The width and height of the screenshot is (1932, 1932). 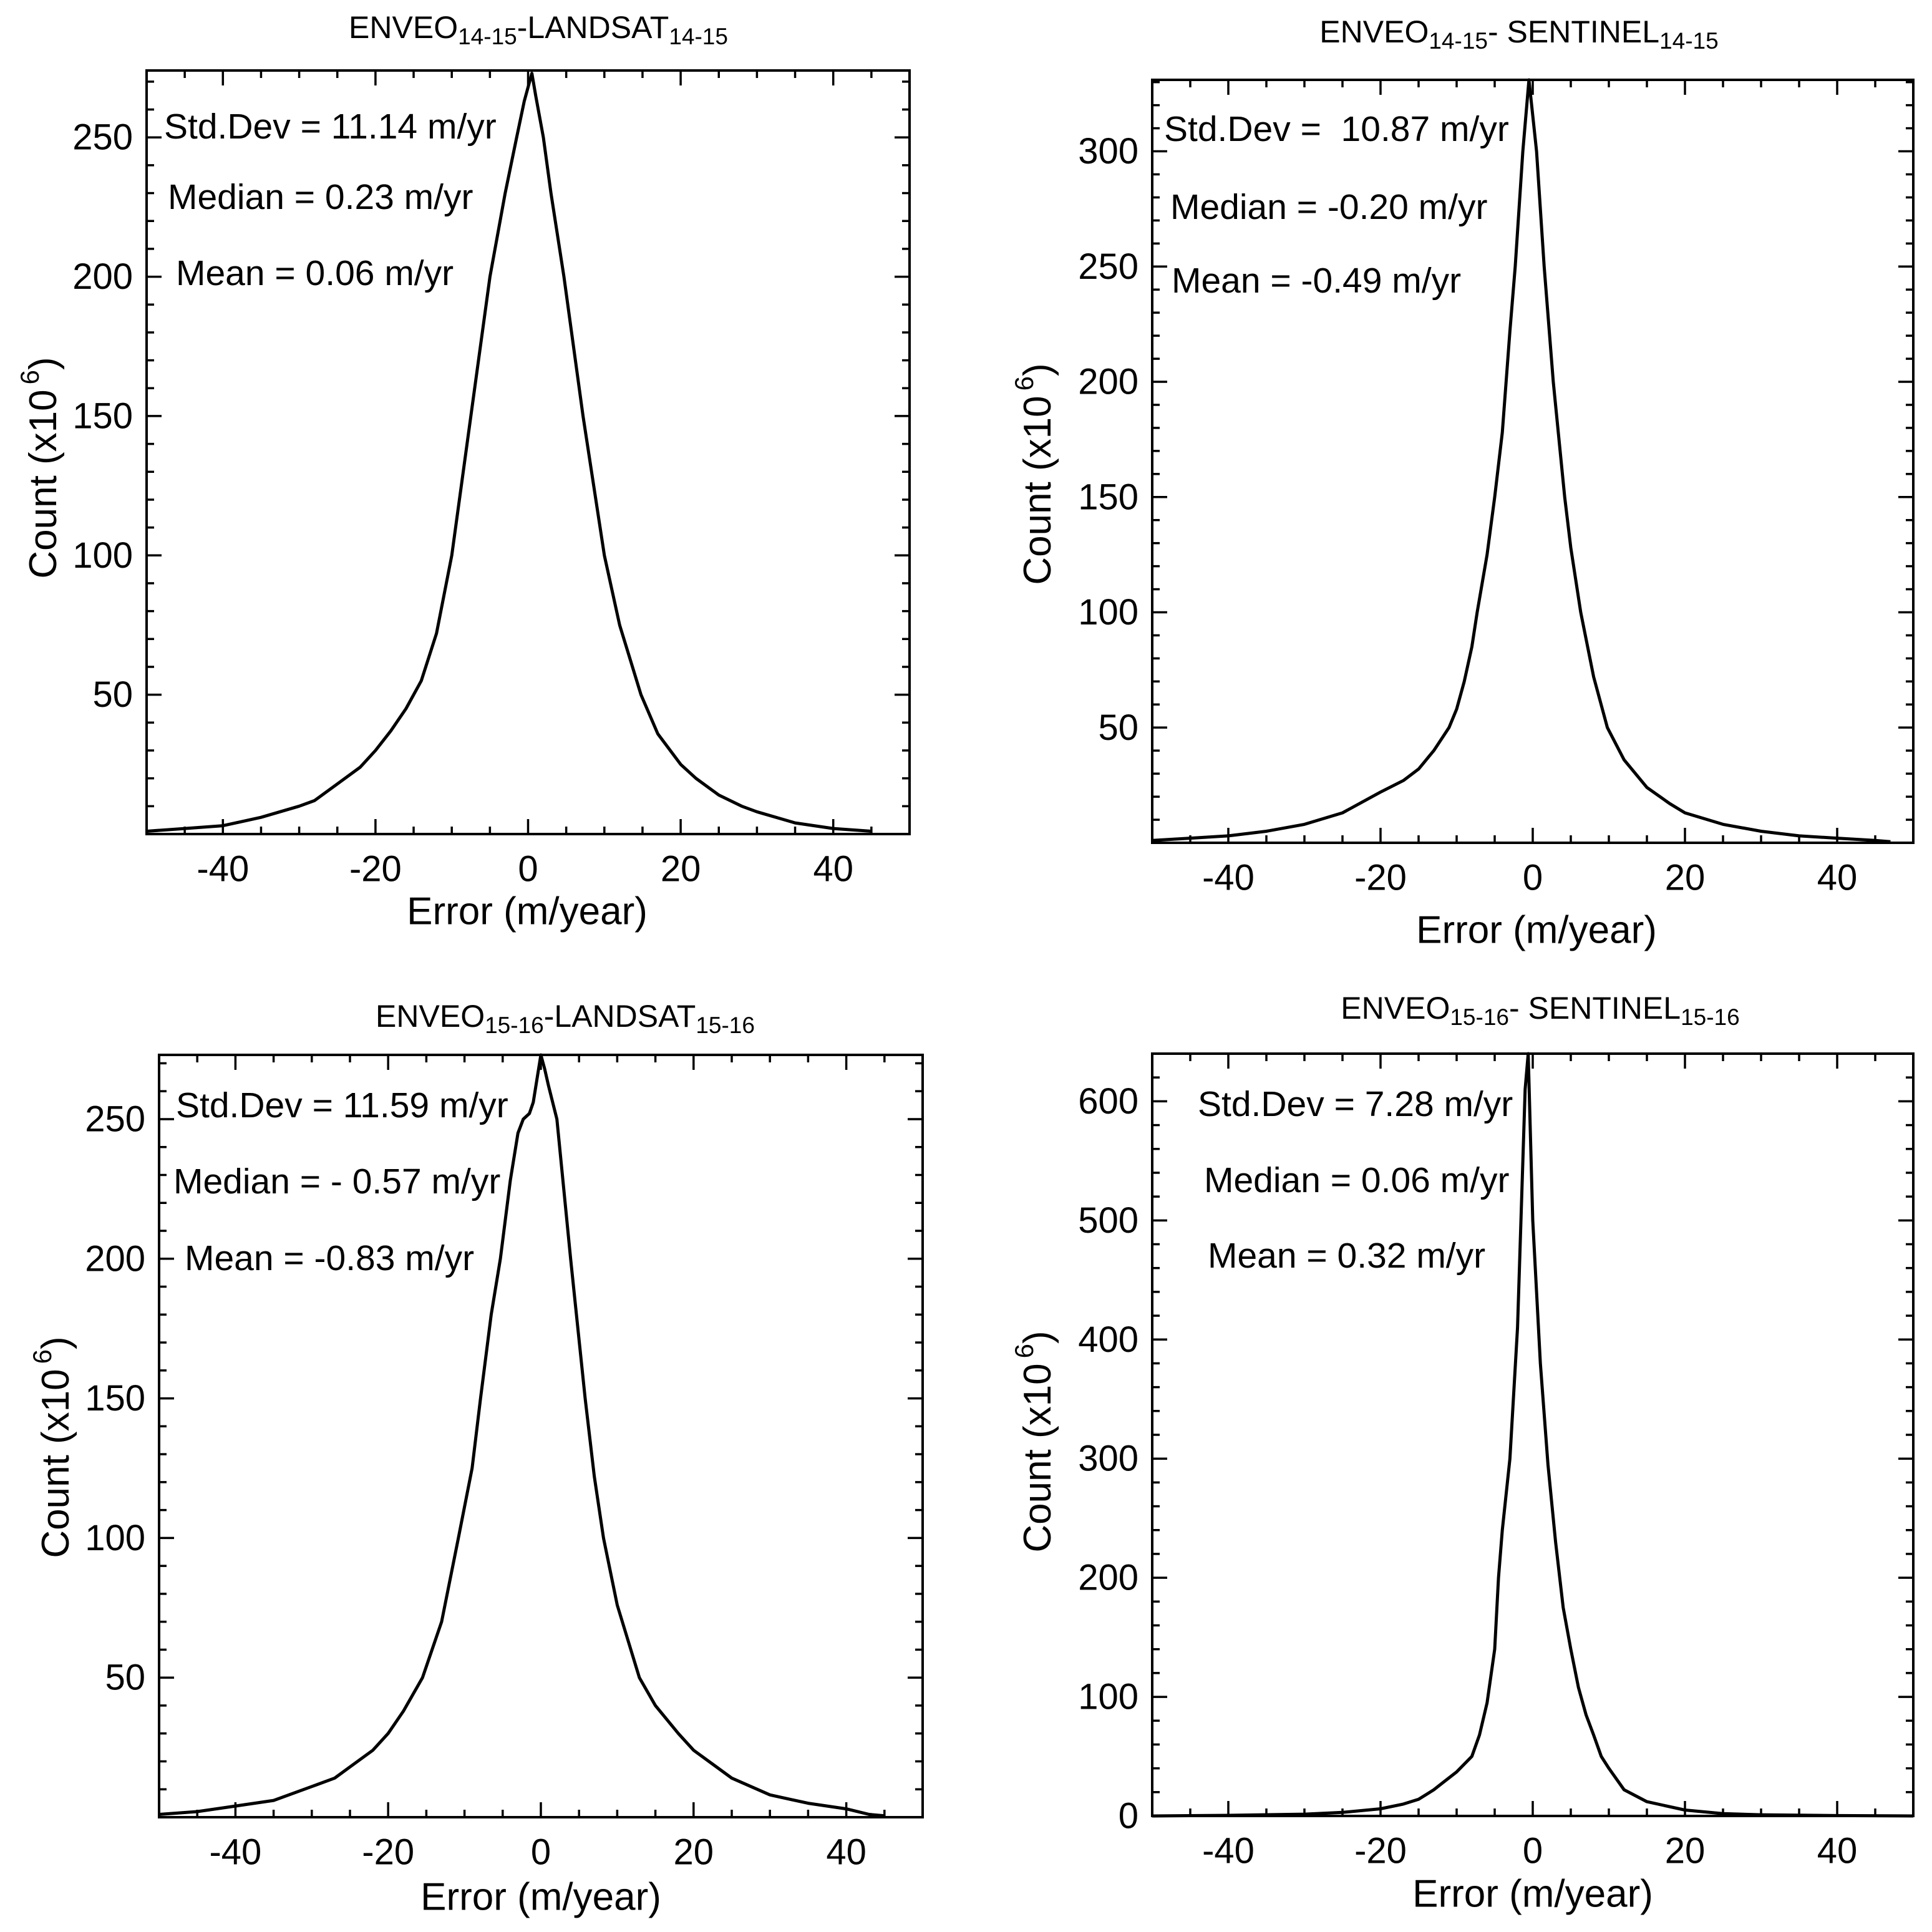 I want to click on y-tick-label: 600, so click(x=1108, y=1101).